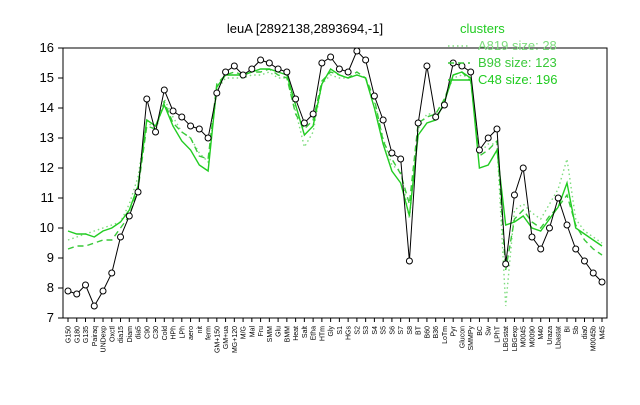 The height and width of the screenshot is (405, 640). Describe the element at coordinates (174, 333) in the screenshot. I see `x-tick-label: HPh` at that location.